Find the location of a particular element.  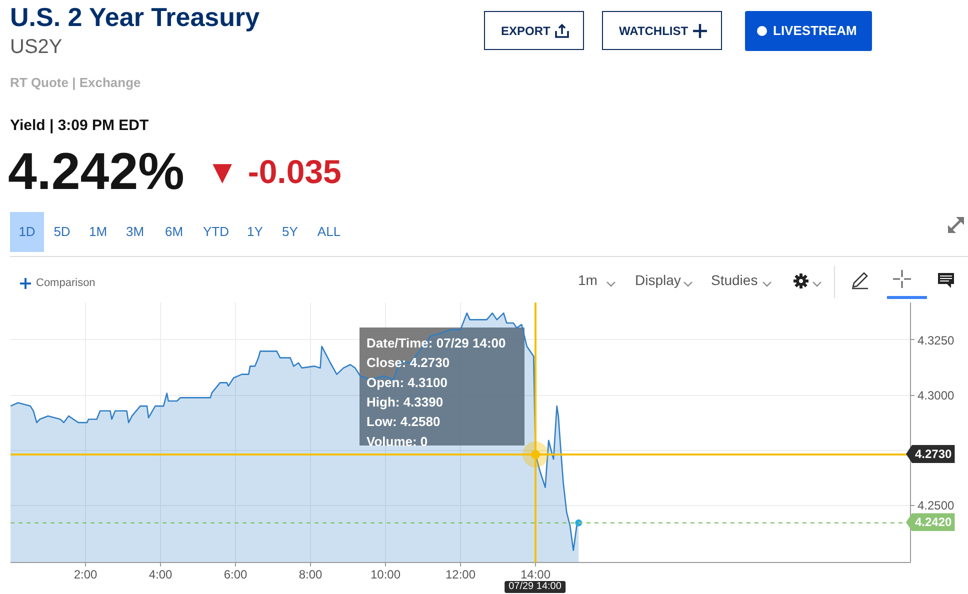

text: Comparison is located at coordinates (66, 283).